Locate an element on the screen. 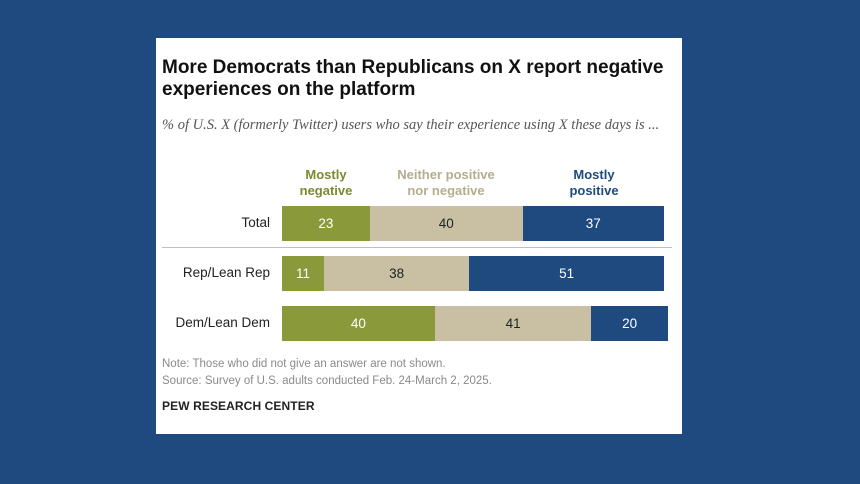 This screenshot has height=484, width=860. pew-logo: PEW RESEARCH CENTER is located at coordinates (238, 406).